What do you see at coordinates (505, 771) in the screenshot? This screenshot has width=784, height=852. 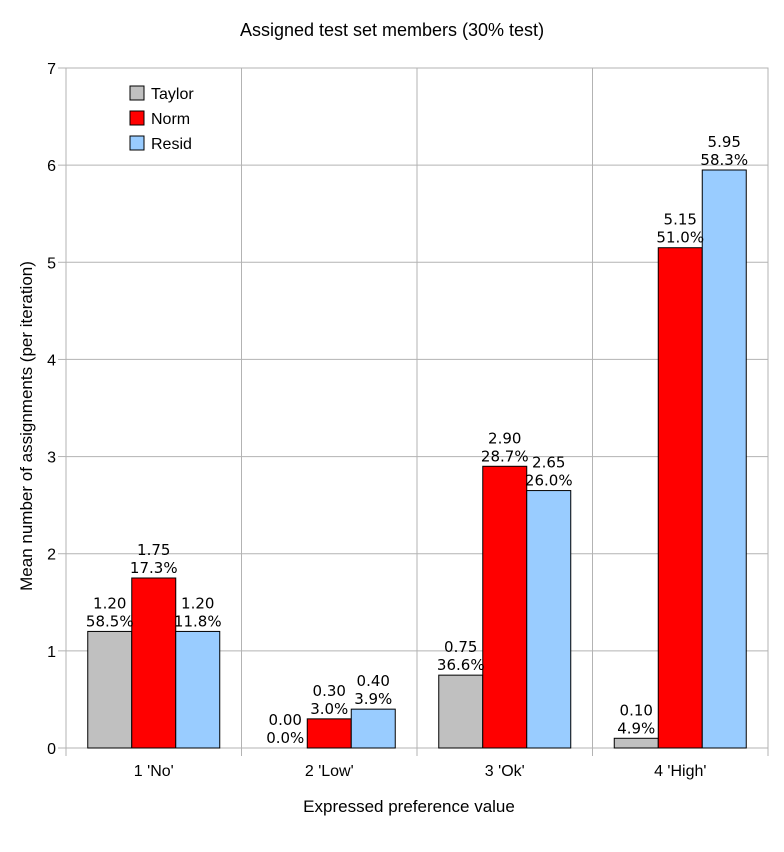 I see `x-tick-label: 3 'Ok'` at bounding box center [505, 771].